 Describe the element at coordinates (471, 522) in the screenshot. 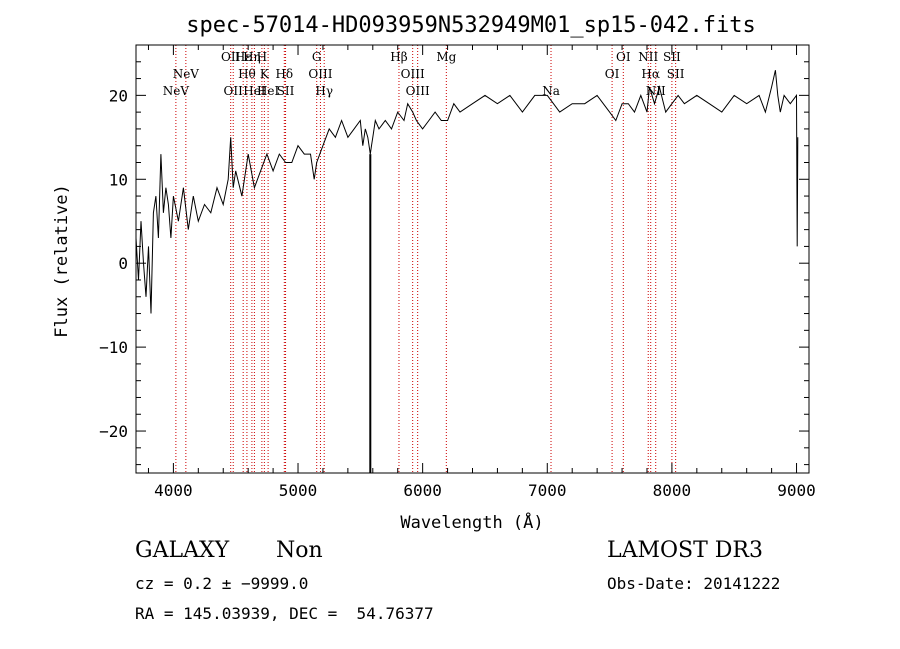

I see `x-axis-label: Wavelength (Å)` at that location.